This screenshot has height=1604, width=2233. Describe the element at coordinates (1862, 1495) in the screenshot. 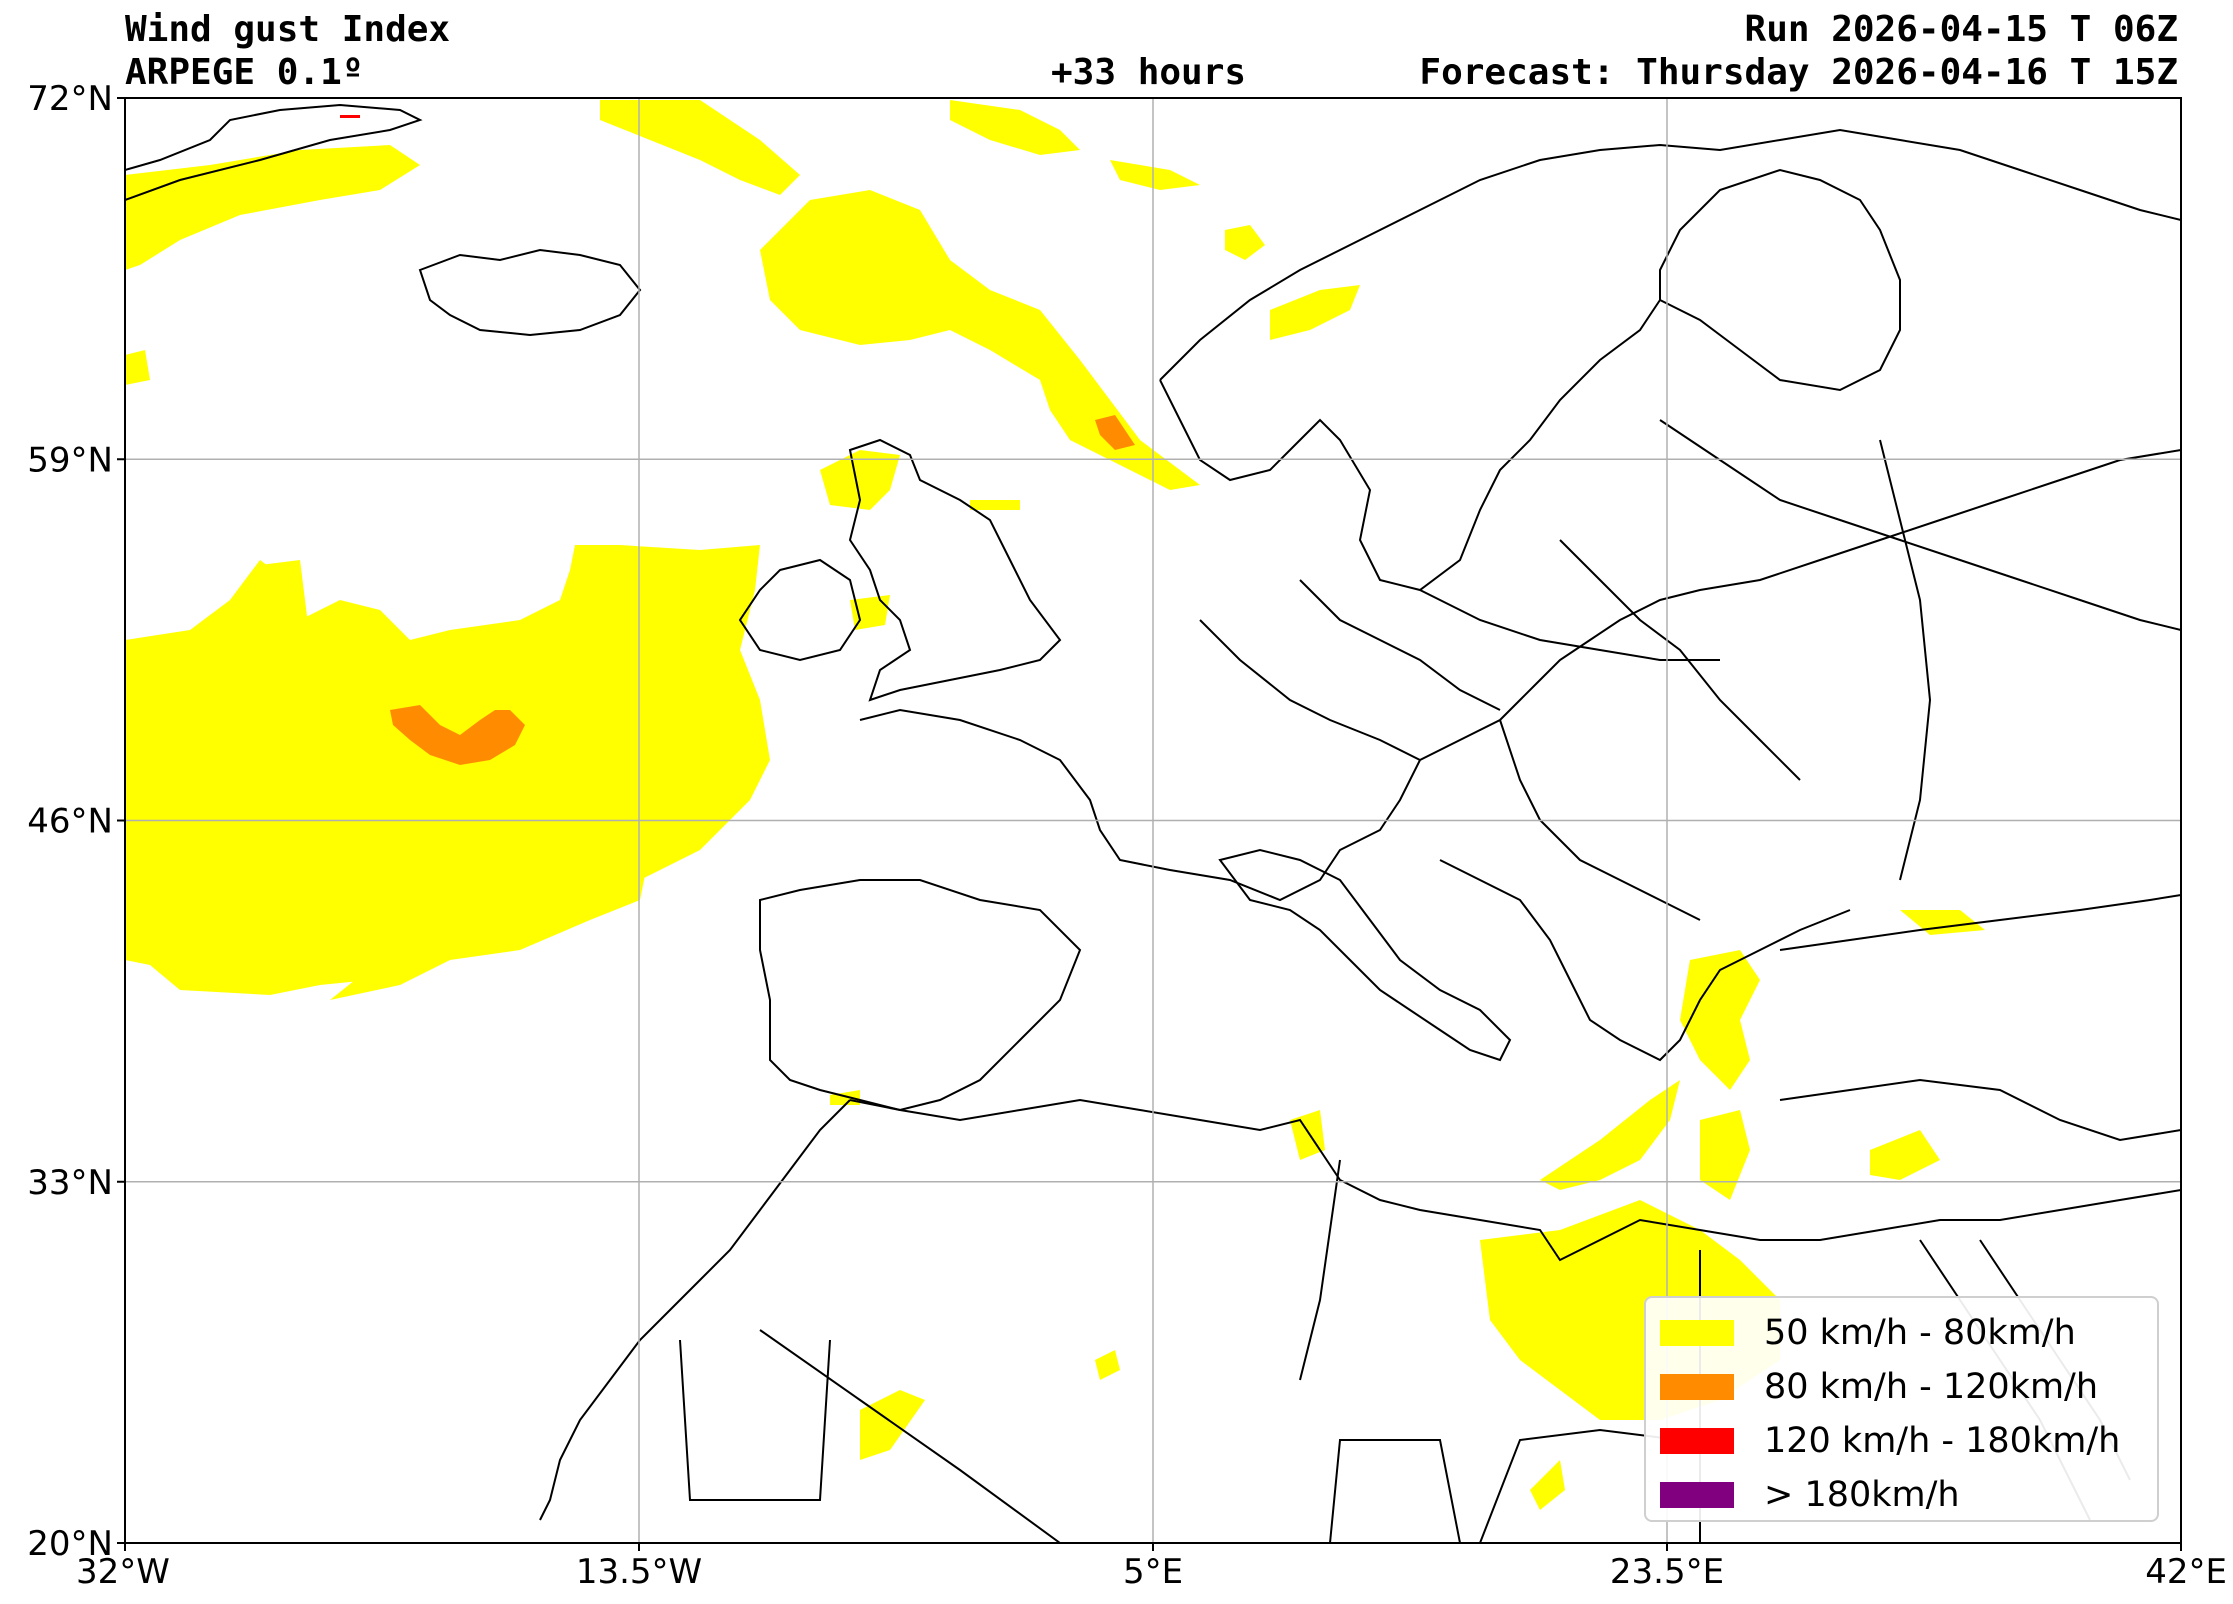

I see `legend-label: > 180km/h` at that location.